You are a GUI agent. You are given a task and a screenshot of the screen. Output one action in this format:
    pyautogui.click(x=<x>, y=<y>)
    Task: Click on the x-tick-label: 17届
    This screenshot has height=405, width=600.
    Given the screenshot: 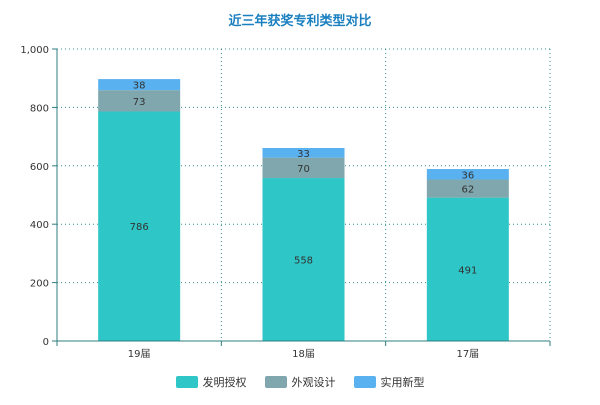 What is the action you would take?
    pyautogui.click(x=467, y=354)
    